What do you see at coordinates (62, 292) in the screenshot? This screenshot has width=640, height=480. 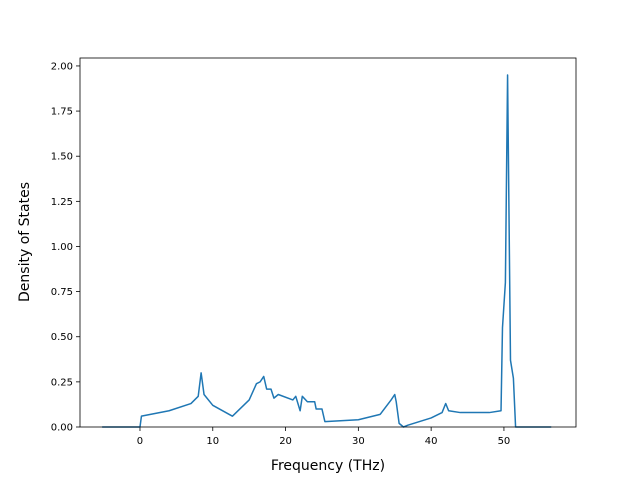 I see `y-tick-label: 0.75` at bounding box center [62, 292].